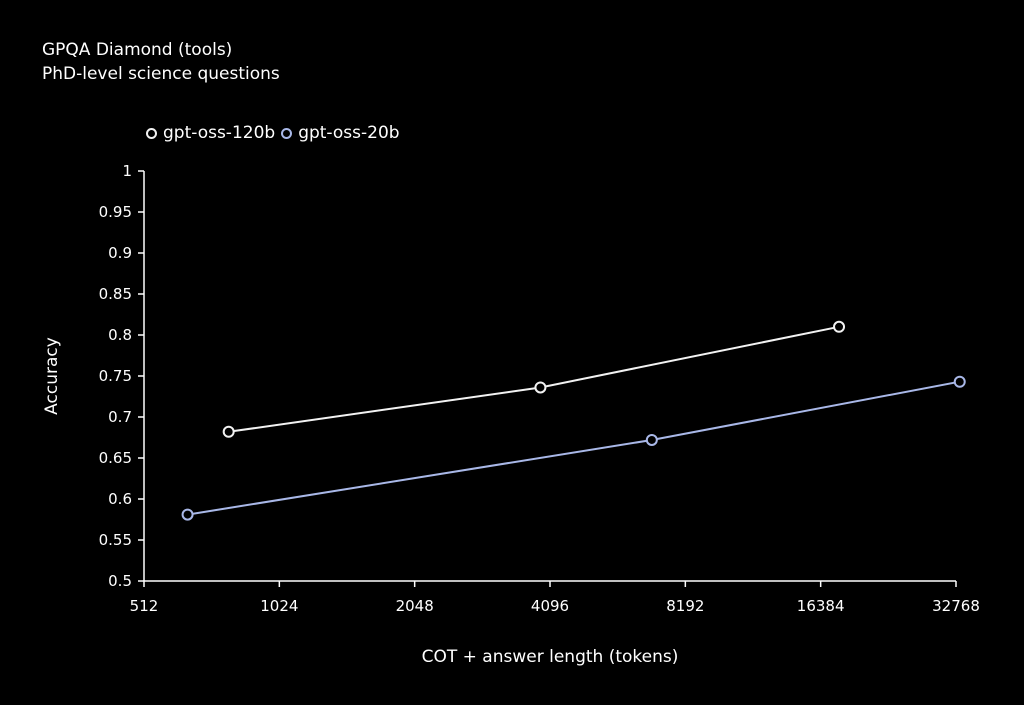  What do you see at coordinates (115, 212) in the screenshot?
I see `y-tick-label: 0.95` at bounding box center [115, 212].